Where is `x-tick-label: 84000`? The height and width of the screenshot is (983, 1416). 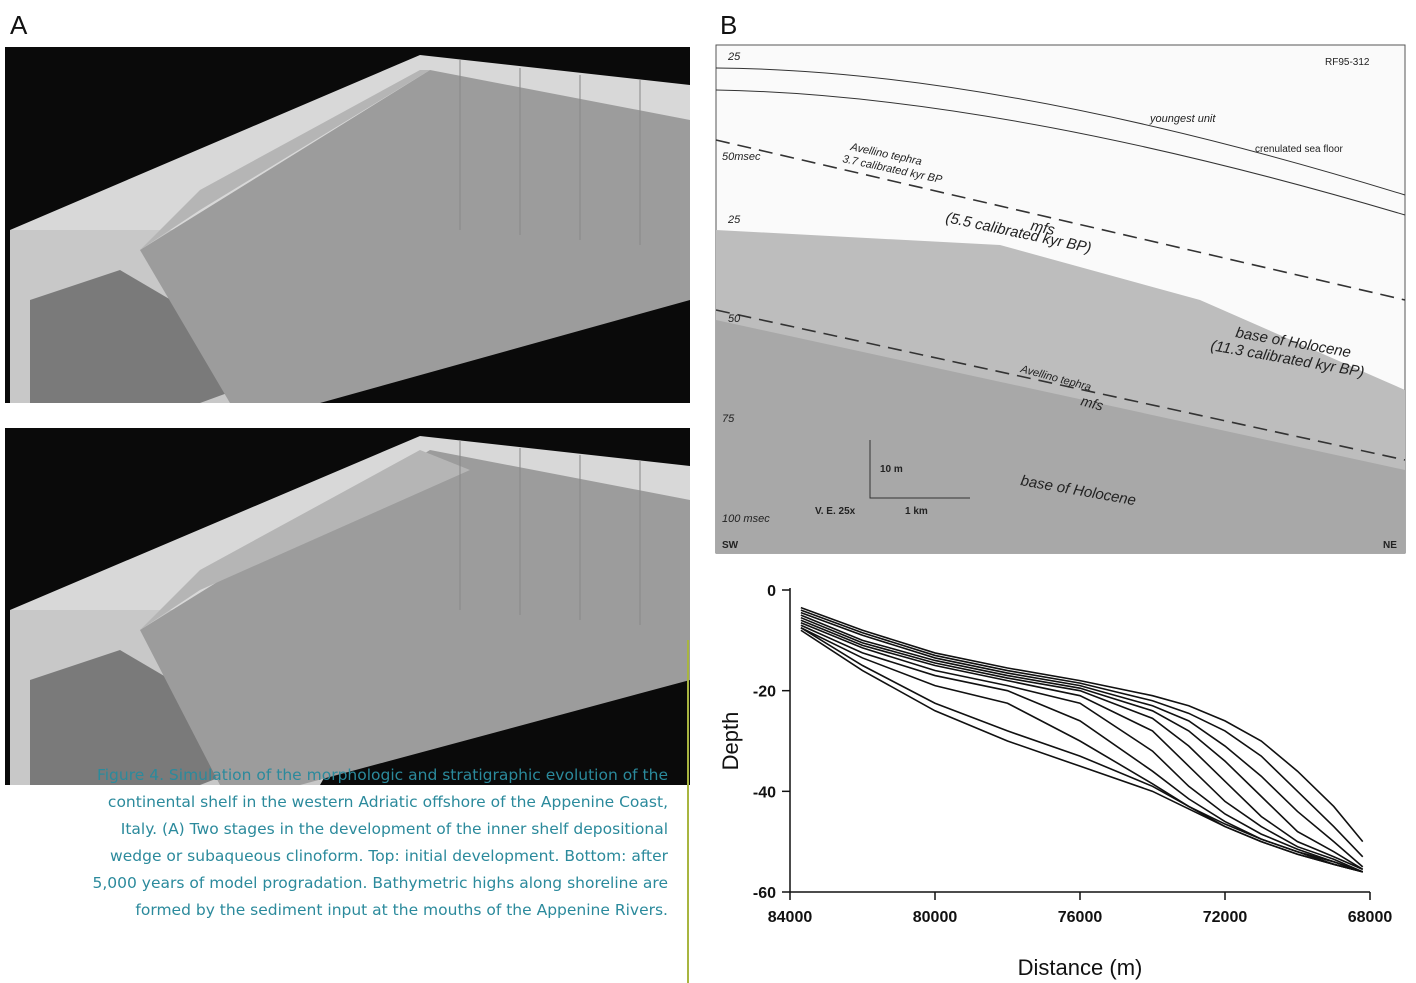 x-tick-label: 84000 is located at coordinates (790, 917).